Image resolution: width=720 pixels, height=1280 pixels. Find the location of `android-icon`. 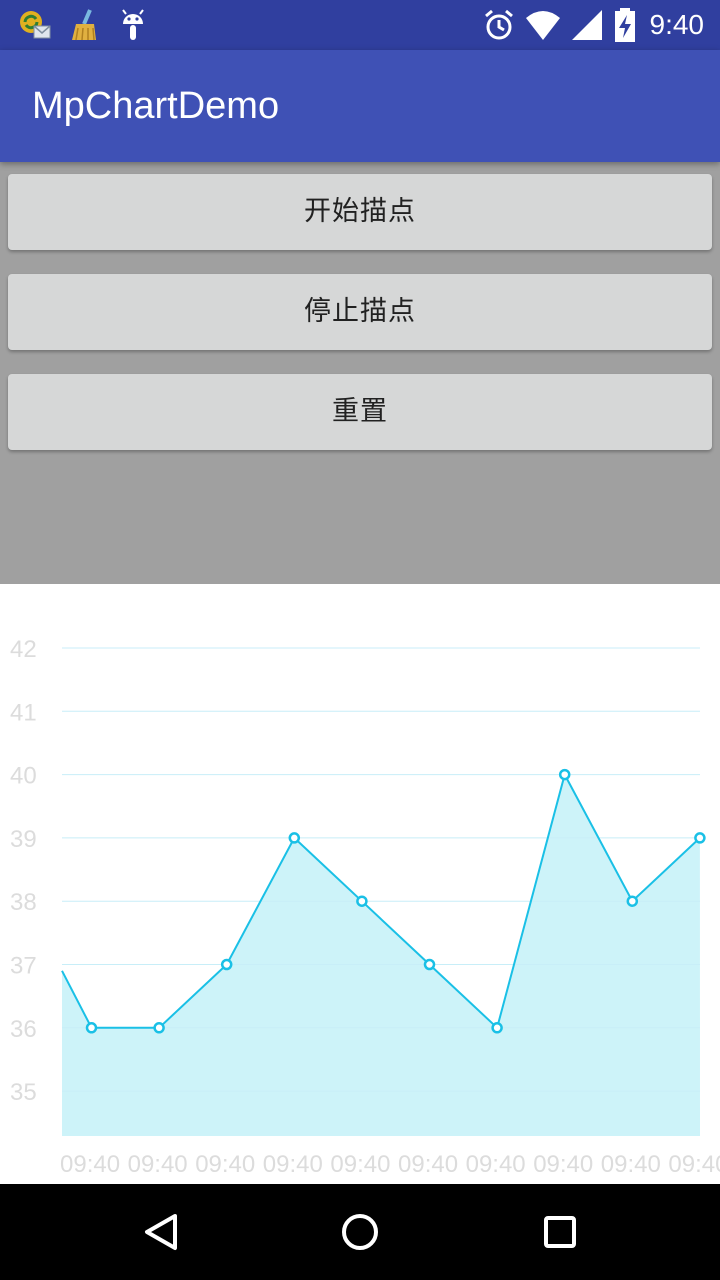

android-icon is located at coordinates (133, 25).